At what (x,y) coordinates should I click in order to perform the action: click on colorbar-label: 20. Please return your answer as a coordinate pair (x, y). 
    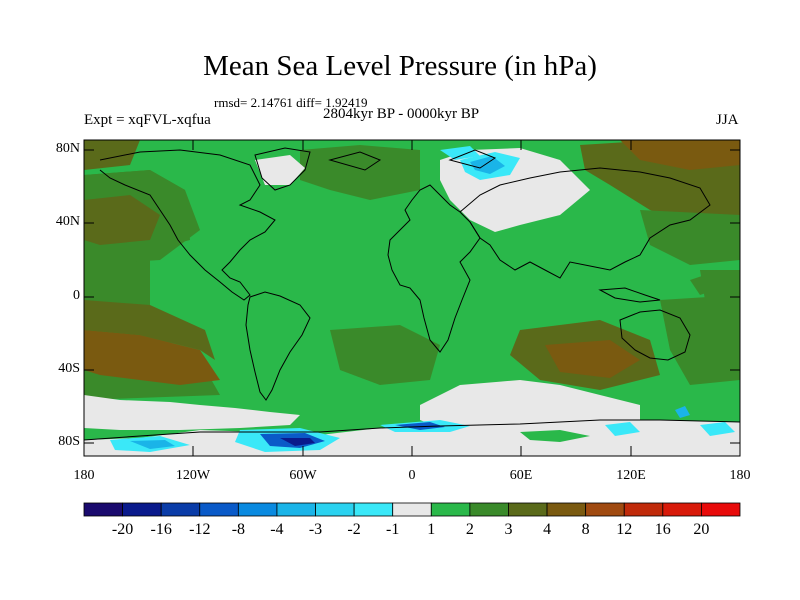
    Looking at the image, I should click on (701, 529).